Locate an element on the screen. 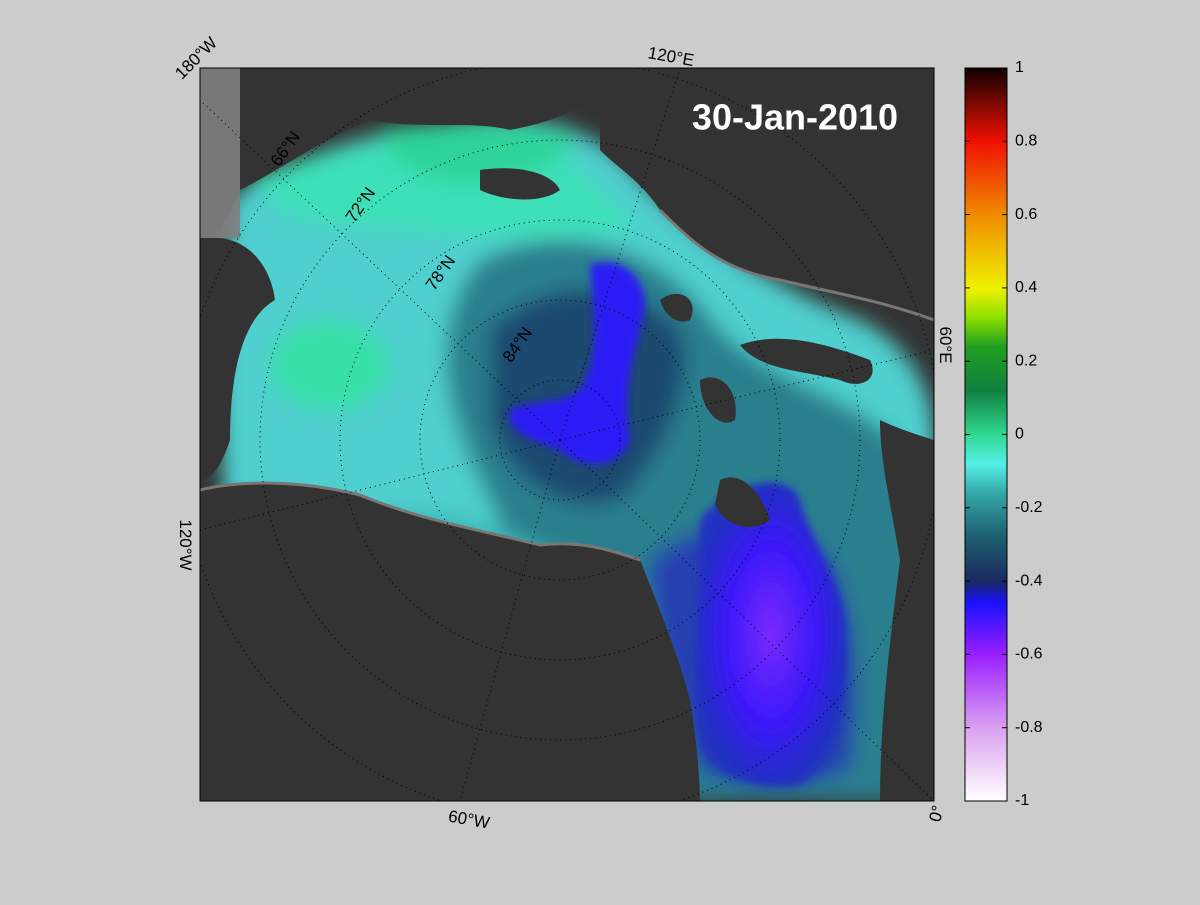 The height and width of the screenshot is (905, 1200). lon-label: 60°W is located at coordinates (469, 820).